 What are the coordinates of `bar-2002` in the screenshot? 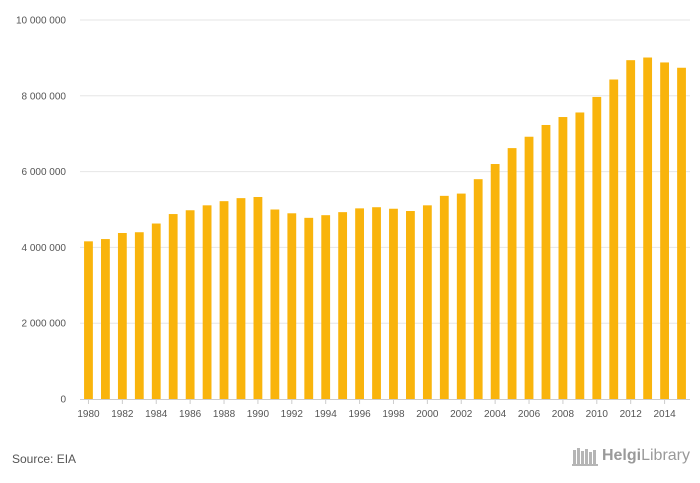 It's located at (461, 296).